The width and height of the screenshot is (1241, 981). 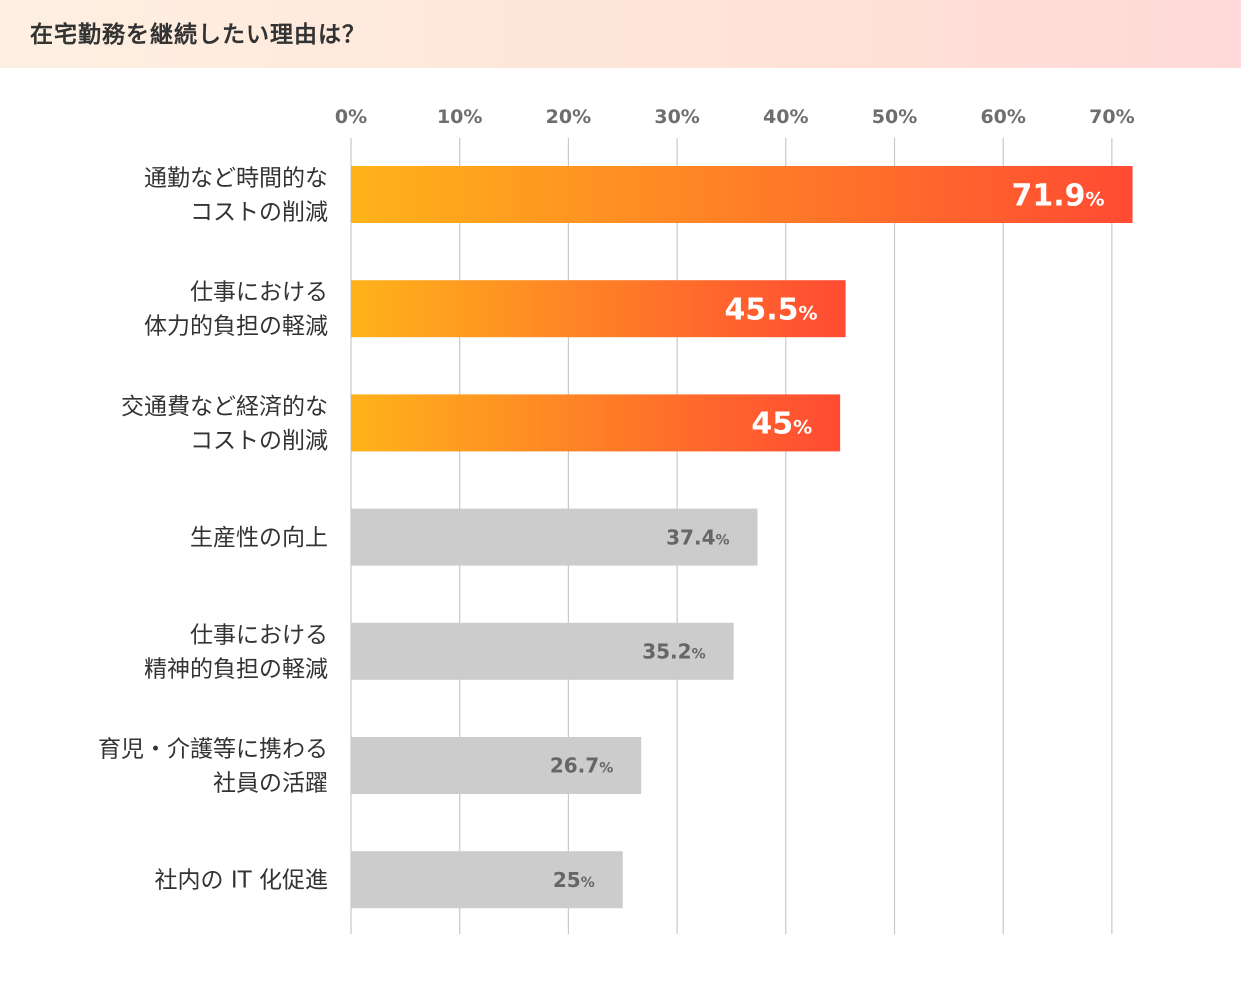 What do you see at coordinates (1048, 195) in the screenshot?
I see `bar-value-number: 71.9` at bounding box center [1048, 195].